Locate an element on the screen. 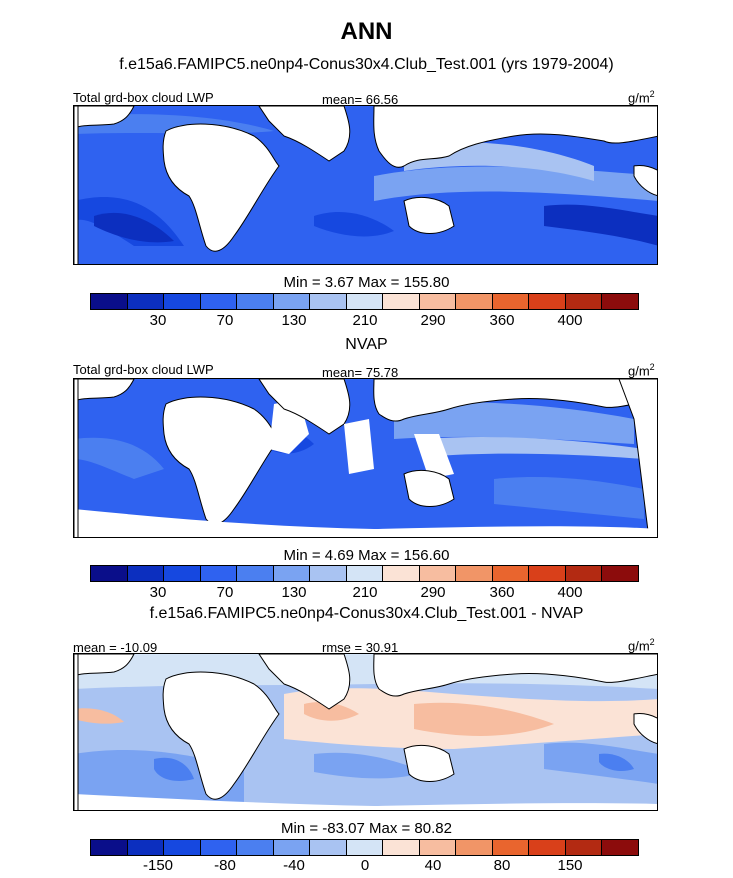  panel-3-rmse-label: rmse = 30.91 is located at coordinates (360, 647).